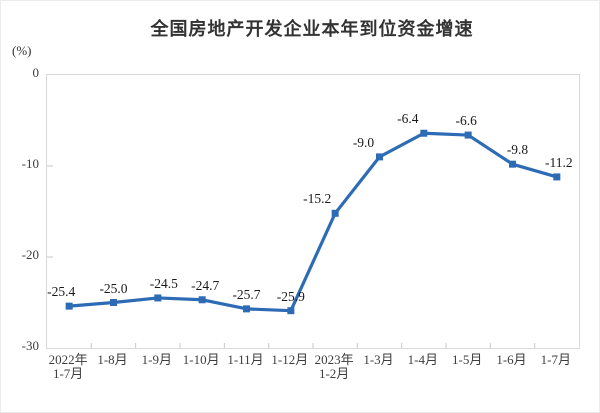 This screenshot has height=413, width=600. Describe the element at coordinates (113, 288) in the screenshot. I see `data-point-label: -25.0` at that location.